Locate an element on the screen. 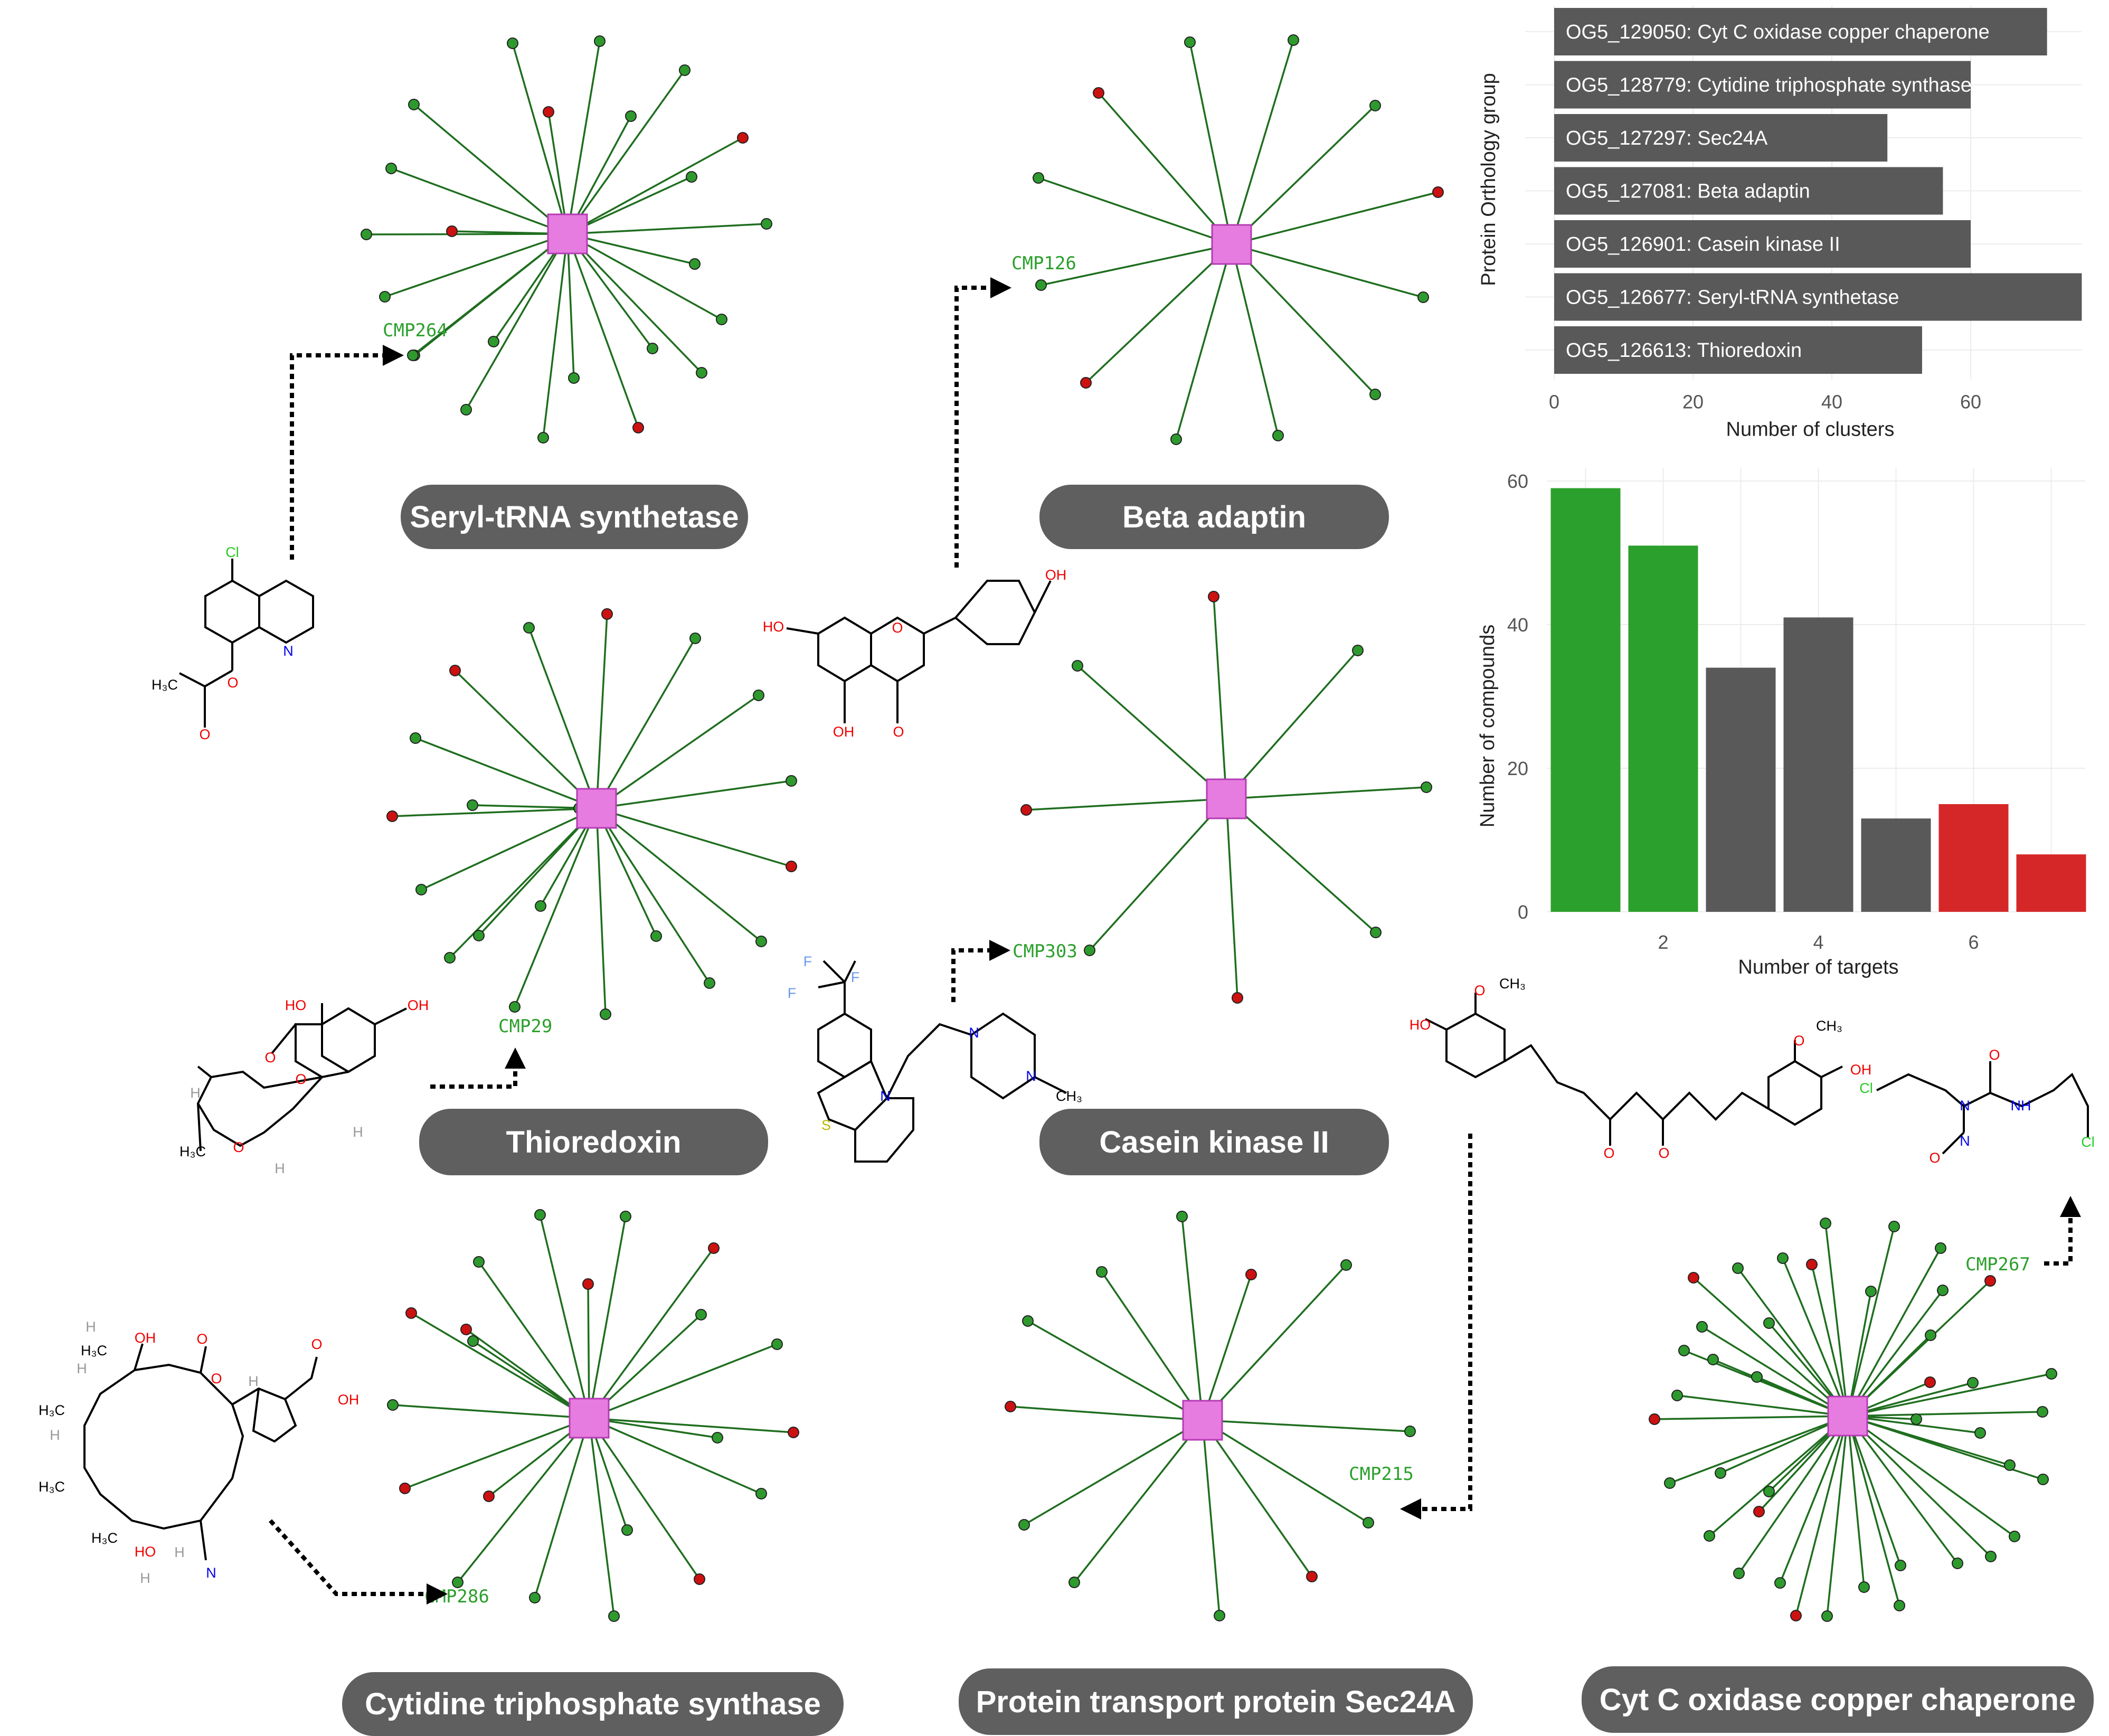  svg-text: NH is located at coordinates (2021, 1106).